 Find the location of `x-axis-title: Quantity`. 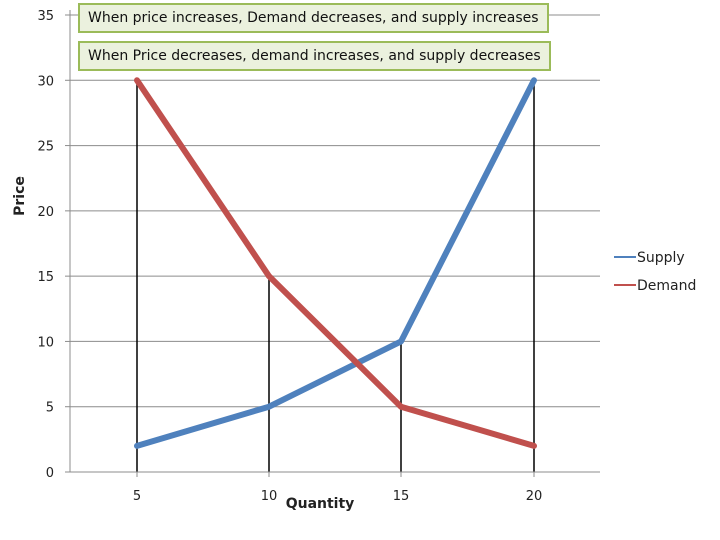

x-axis-title: Quantity is located at coordinates (320, 504).